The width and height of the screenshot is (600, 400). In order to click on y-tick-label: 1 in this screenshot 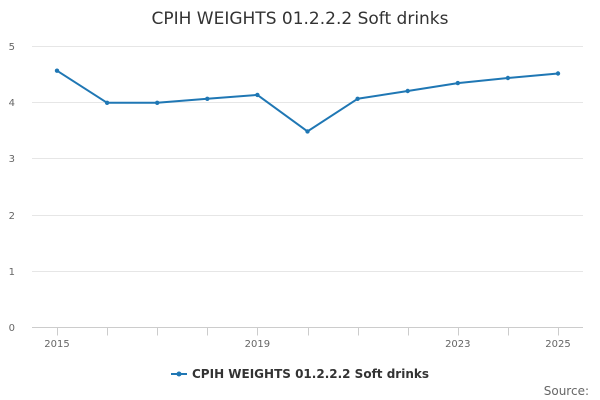, I will do `click(12, 272)`.